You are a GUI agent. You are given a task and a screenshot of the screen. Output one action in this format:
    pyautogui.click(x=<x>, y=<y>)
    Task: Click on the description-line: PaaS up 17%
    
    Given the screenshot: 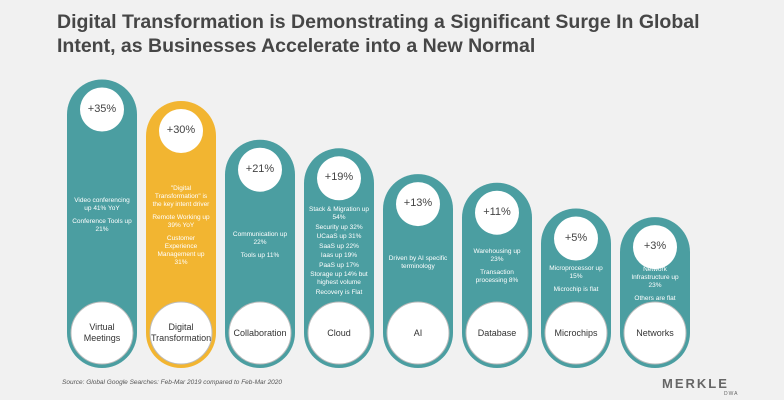 What is the action you would take?
    pyautogui.click(x=339, y=265)
    